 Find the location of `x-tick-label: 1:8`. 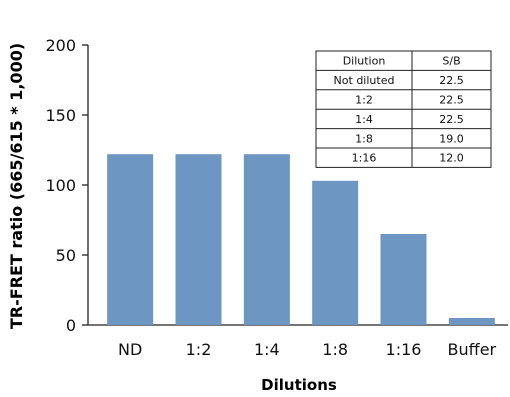

x-tick-label: 1:8 is located at coordinates (335, 349).